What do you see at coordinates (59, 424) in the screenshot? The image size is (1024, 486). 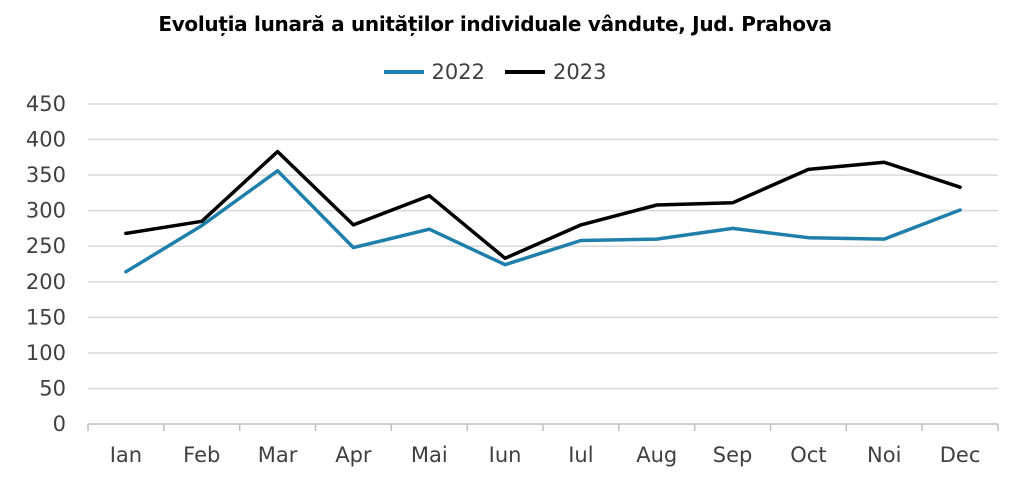 I see `y-tick-label: 0` at bounding box center [59, 424].